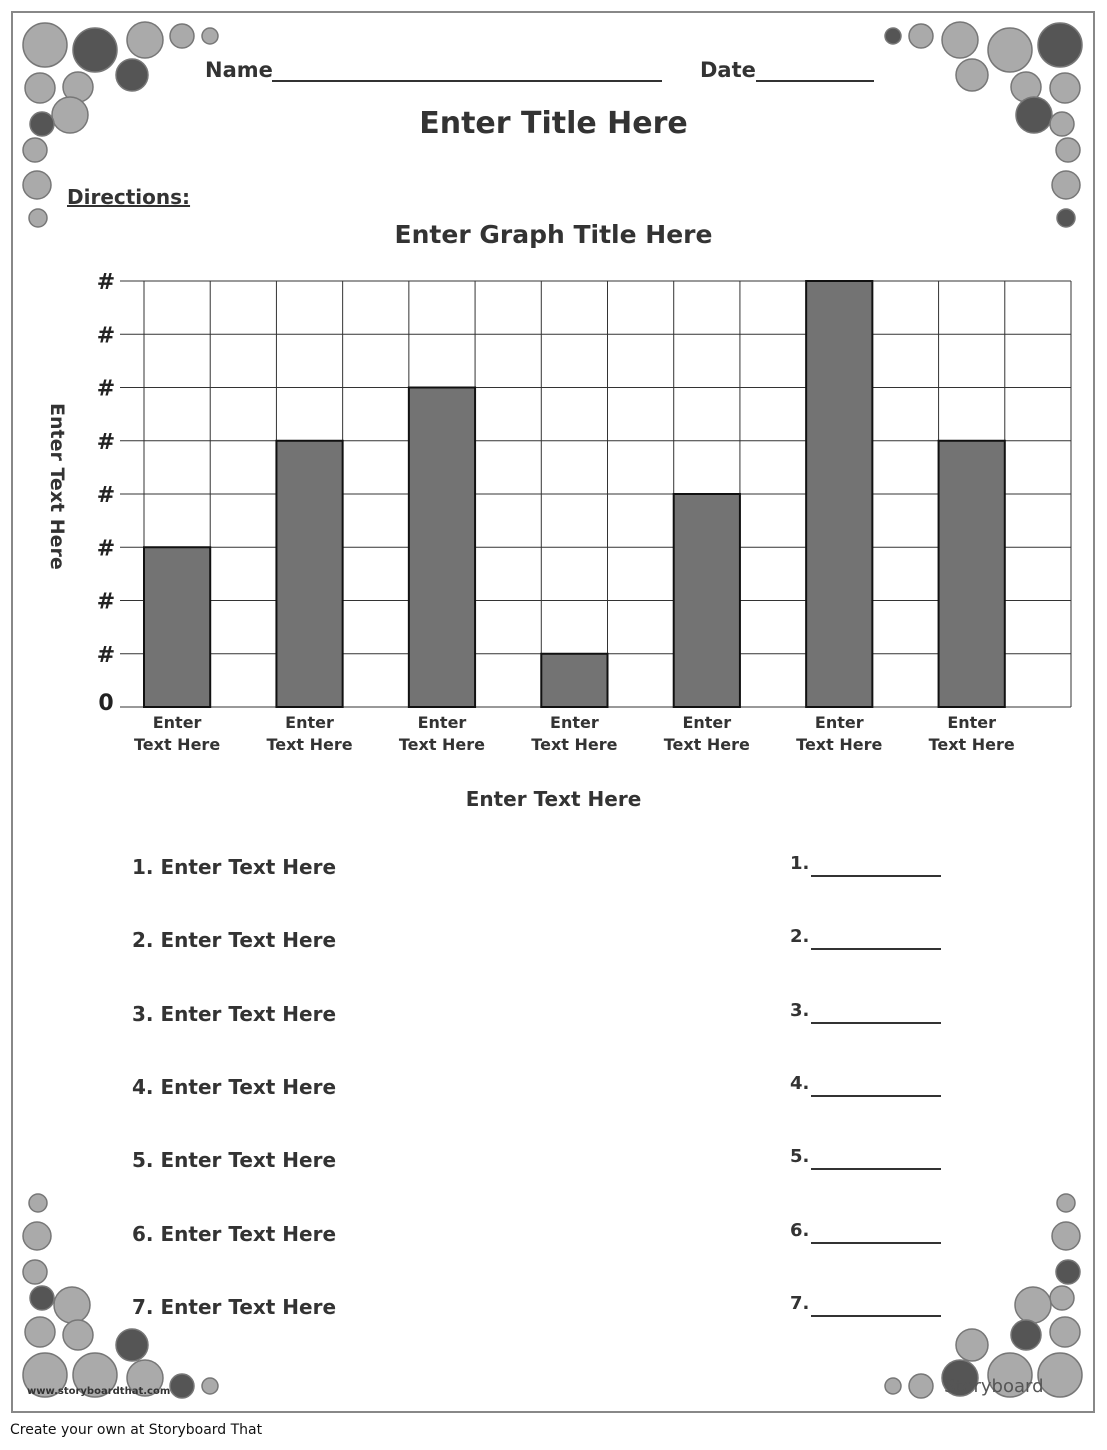 The height and width of the screenshot is (1450, 1107). What do you see at coordinates (800, 1083) in the screenshot?
I see `answer-number: 4.` at bounding box center [800, 1083].